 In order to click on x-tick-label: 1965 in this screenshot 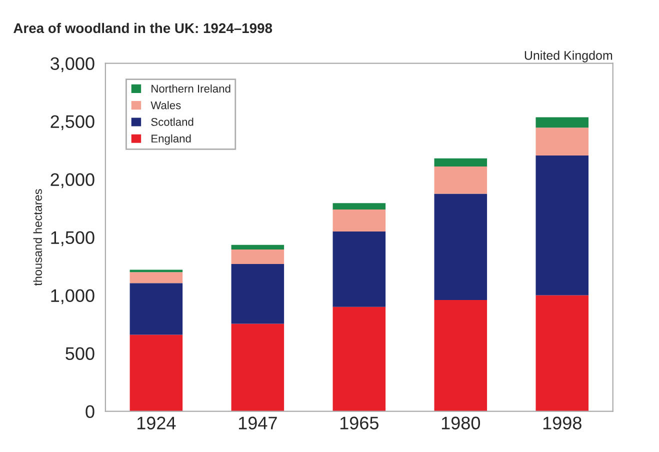, I will do `click(359, 423)`.